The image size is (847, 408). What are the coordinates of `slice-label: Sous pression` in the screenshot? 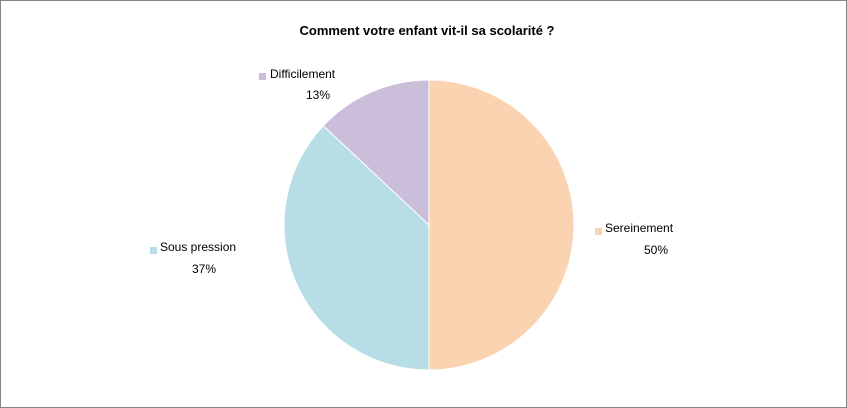 It's located at (198, 247).